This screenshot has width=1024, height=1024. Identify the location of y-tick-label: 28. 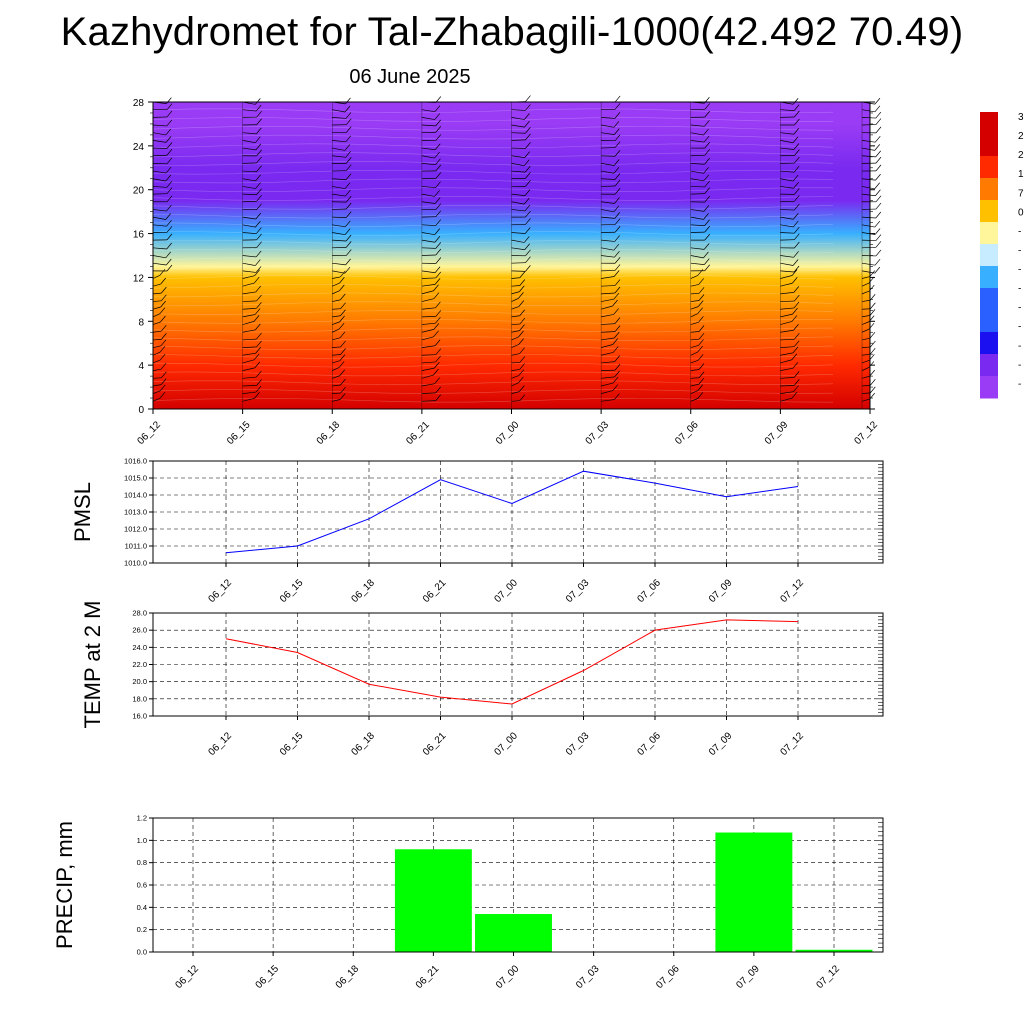
(139, 103).